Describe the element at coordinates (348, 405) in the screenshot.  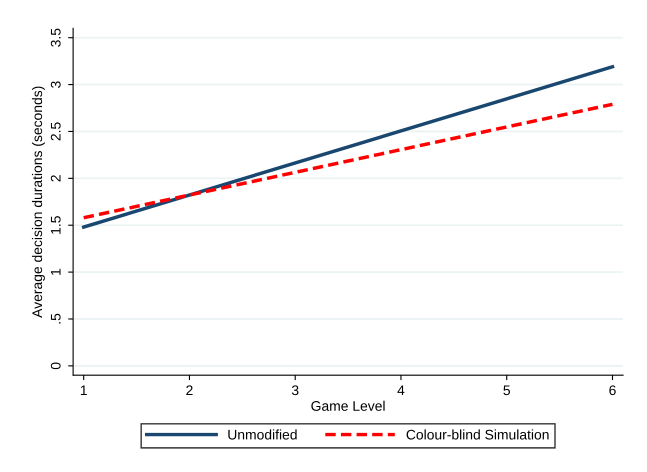
I see `x-axis-title: Game Level` at that location.